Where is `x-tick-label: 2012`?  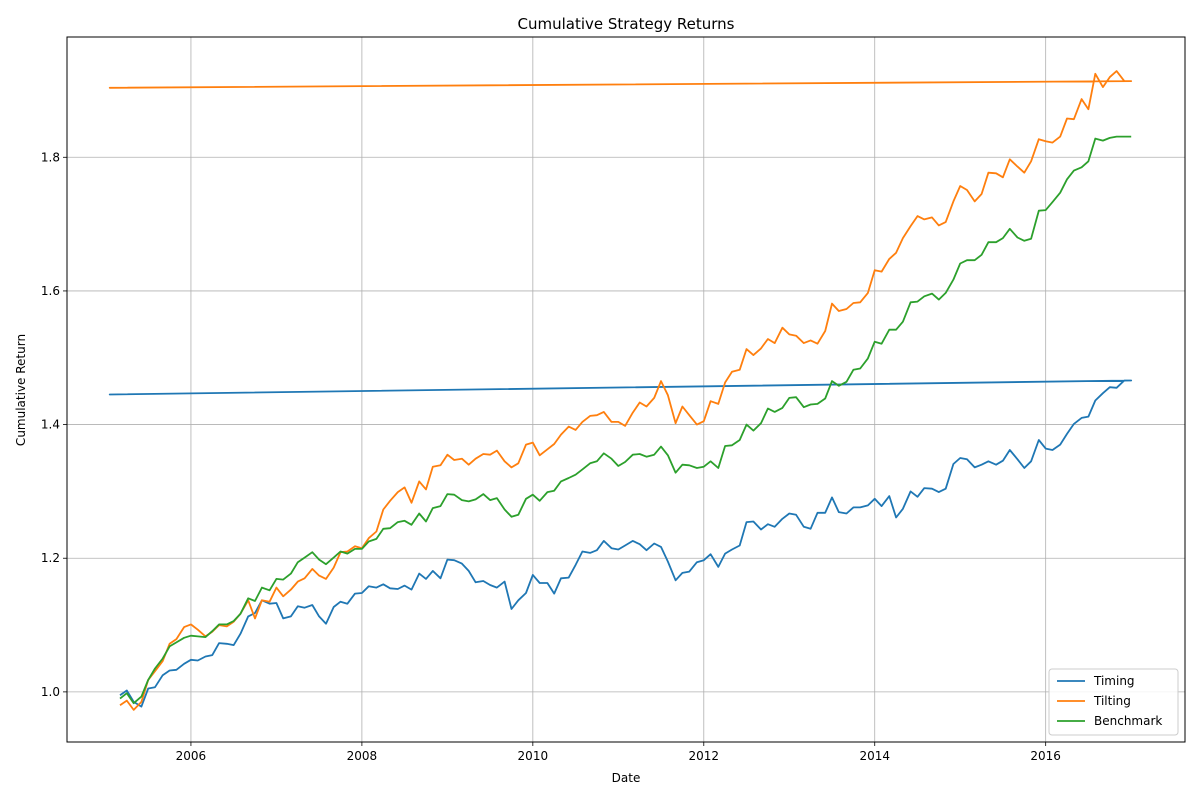 x-tick-label: 2012 is located at coordinates (704, 756).